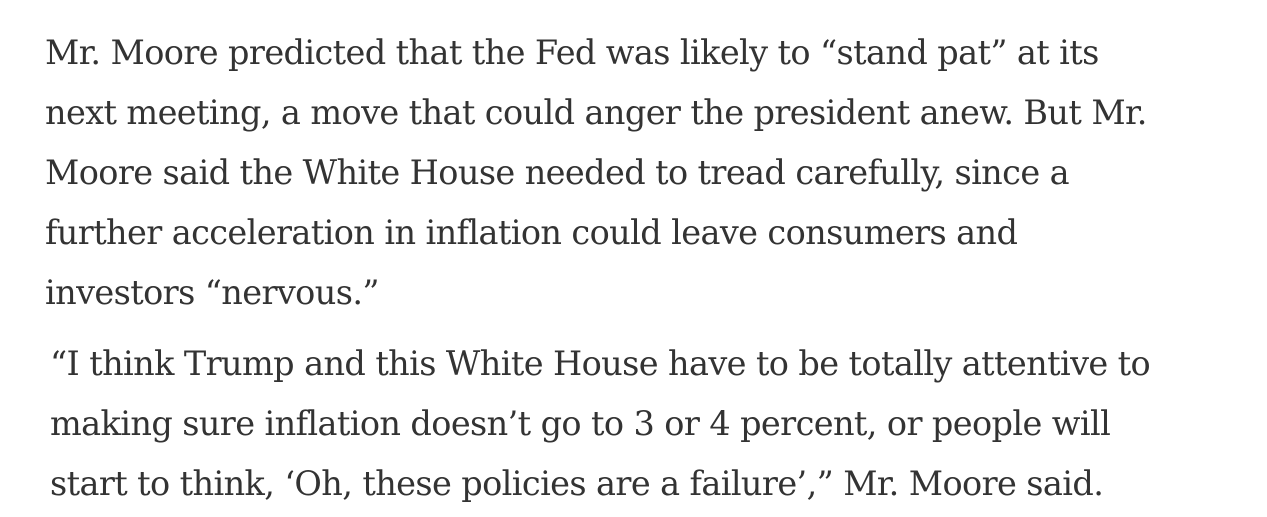  I want to click on paragraph-line: investors “nervous.”, so click(212, 292).